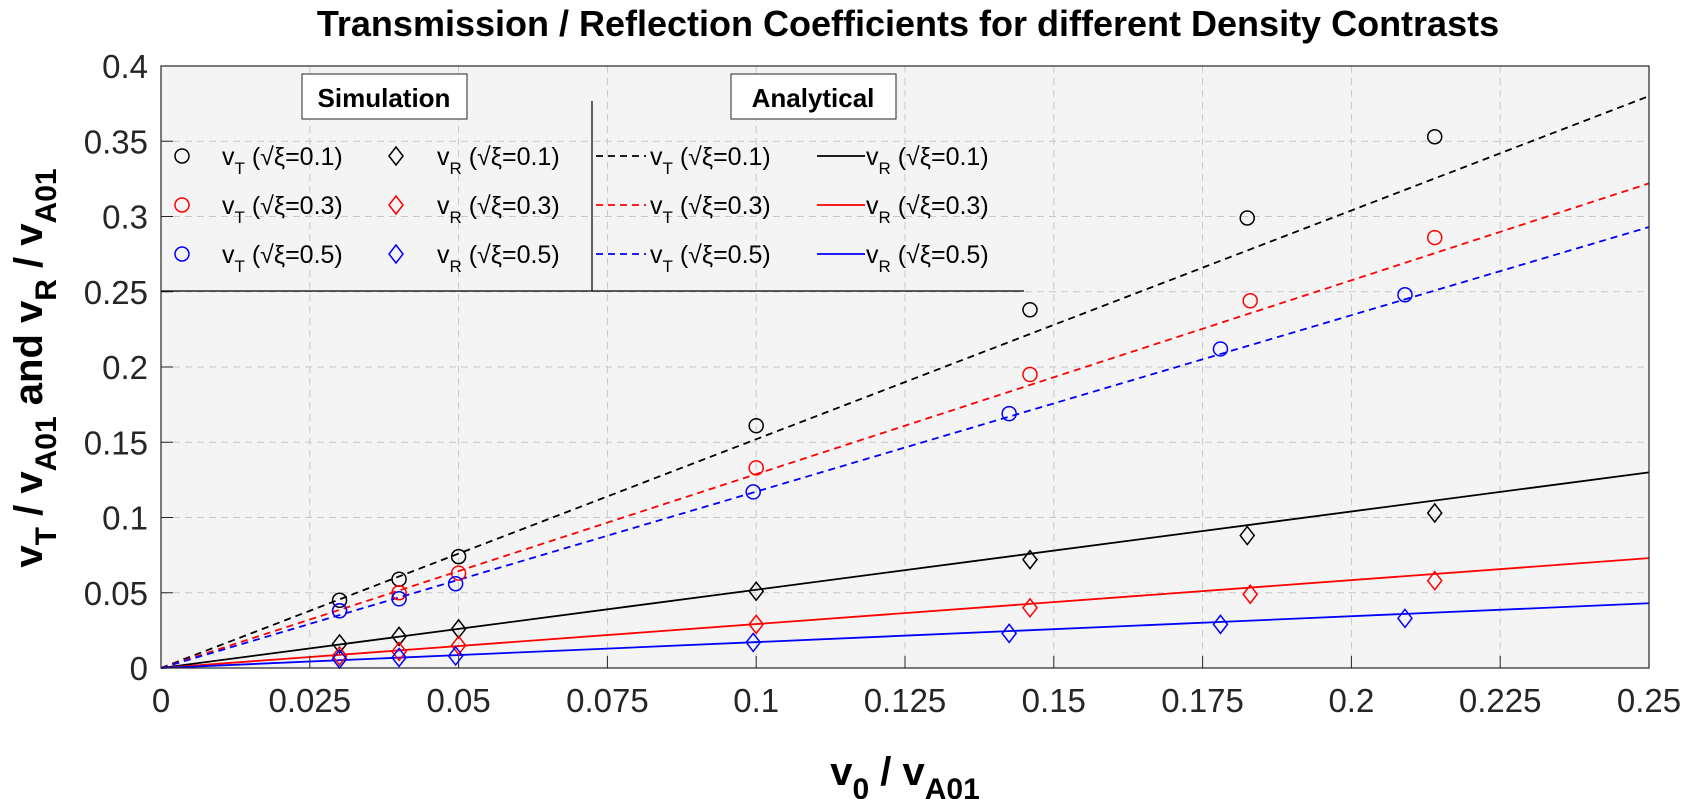 The image size is (1691, 799). What do you see at coordinates (161, 700) in the screenshot?
I see `x-tick-label: 0` at bounding box center [161, 700].